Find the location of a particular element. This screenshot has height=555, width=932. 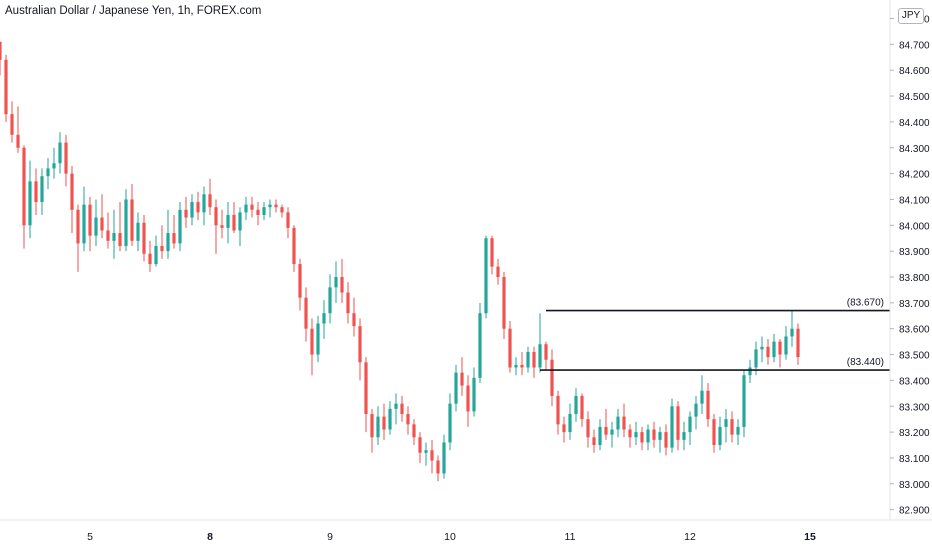

y-tick-label: 84.300 is located at coordinates (914, 149).